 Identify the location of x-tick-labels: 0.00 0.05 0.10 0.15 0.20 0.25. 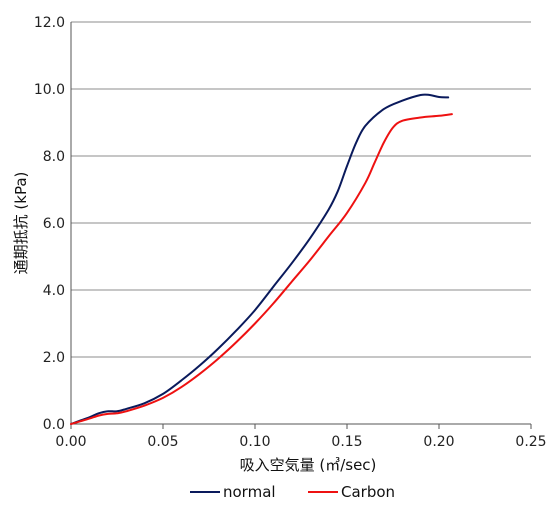
(300, 442).